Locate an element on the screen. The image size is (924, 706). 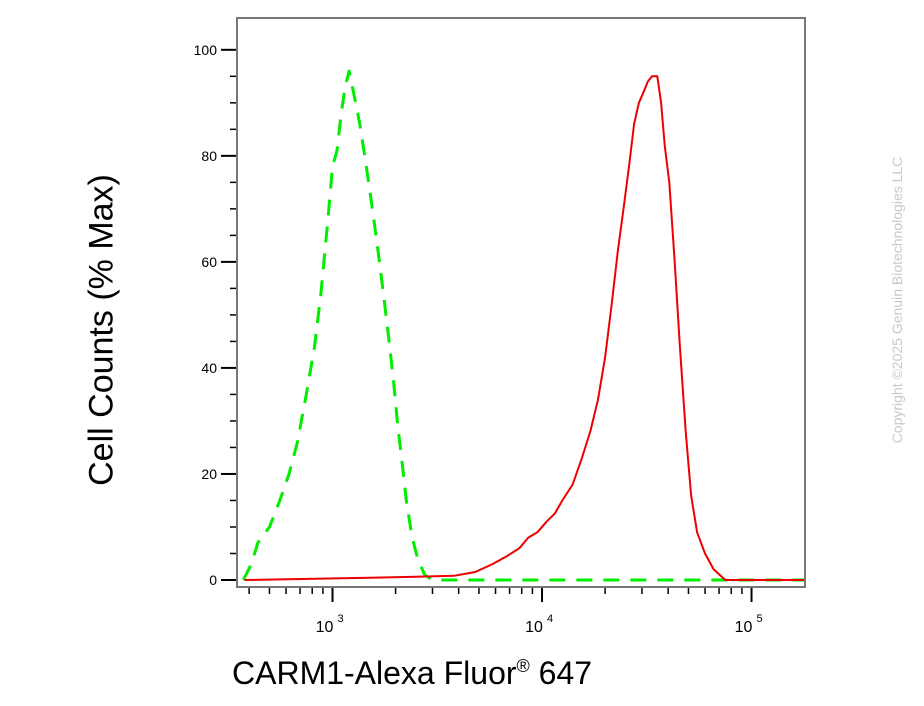
x-axis-label-main: CARM1-Alexa Fluor is located at coordinates (374, 673).